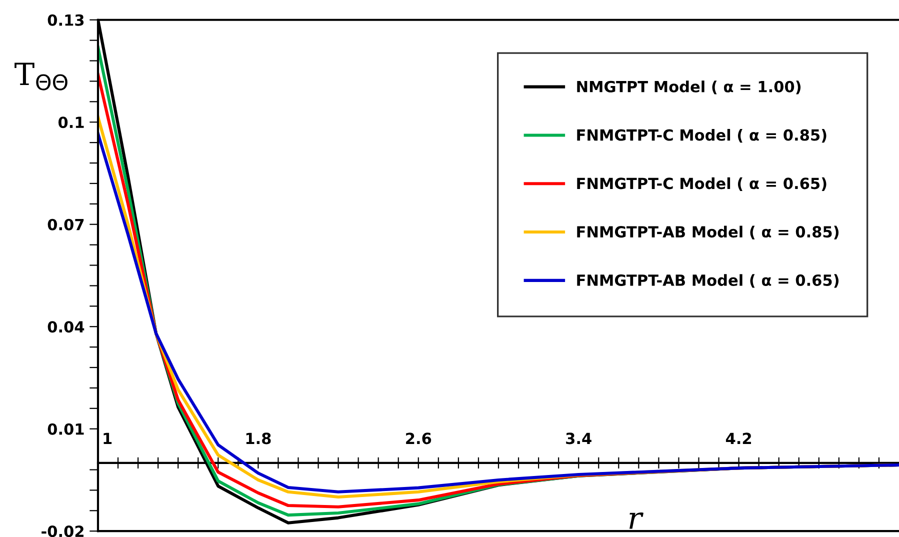 The width and height of the screenshot is (899, 537). Describe the element at coordinates (63, 531) in the screenshot. I see `y-tick-label: -0.02` at that location.